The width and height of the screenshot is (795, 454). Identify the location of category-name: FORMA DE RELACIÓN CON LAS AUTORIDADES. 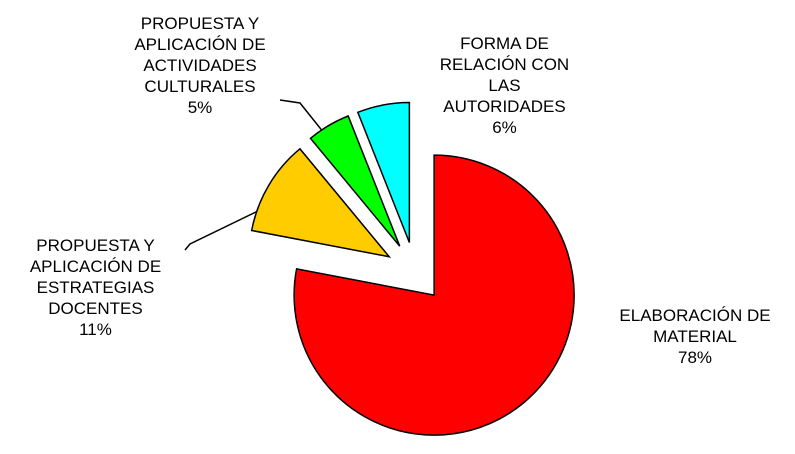
(504, 75).